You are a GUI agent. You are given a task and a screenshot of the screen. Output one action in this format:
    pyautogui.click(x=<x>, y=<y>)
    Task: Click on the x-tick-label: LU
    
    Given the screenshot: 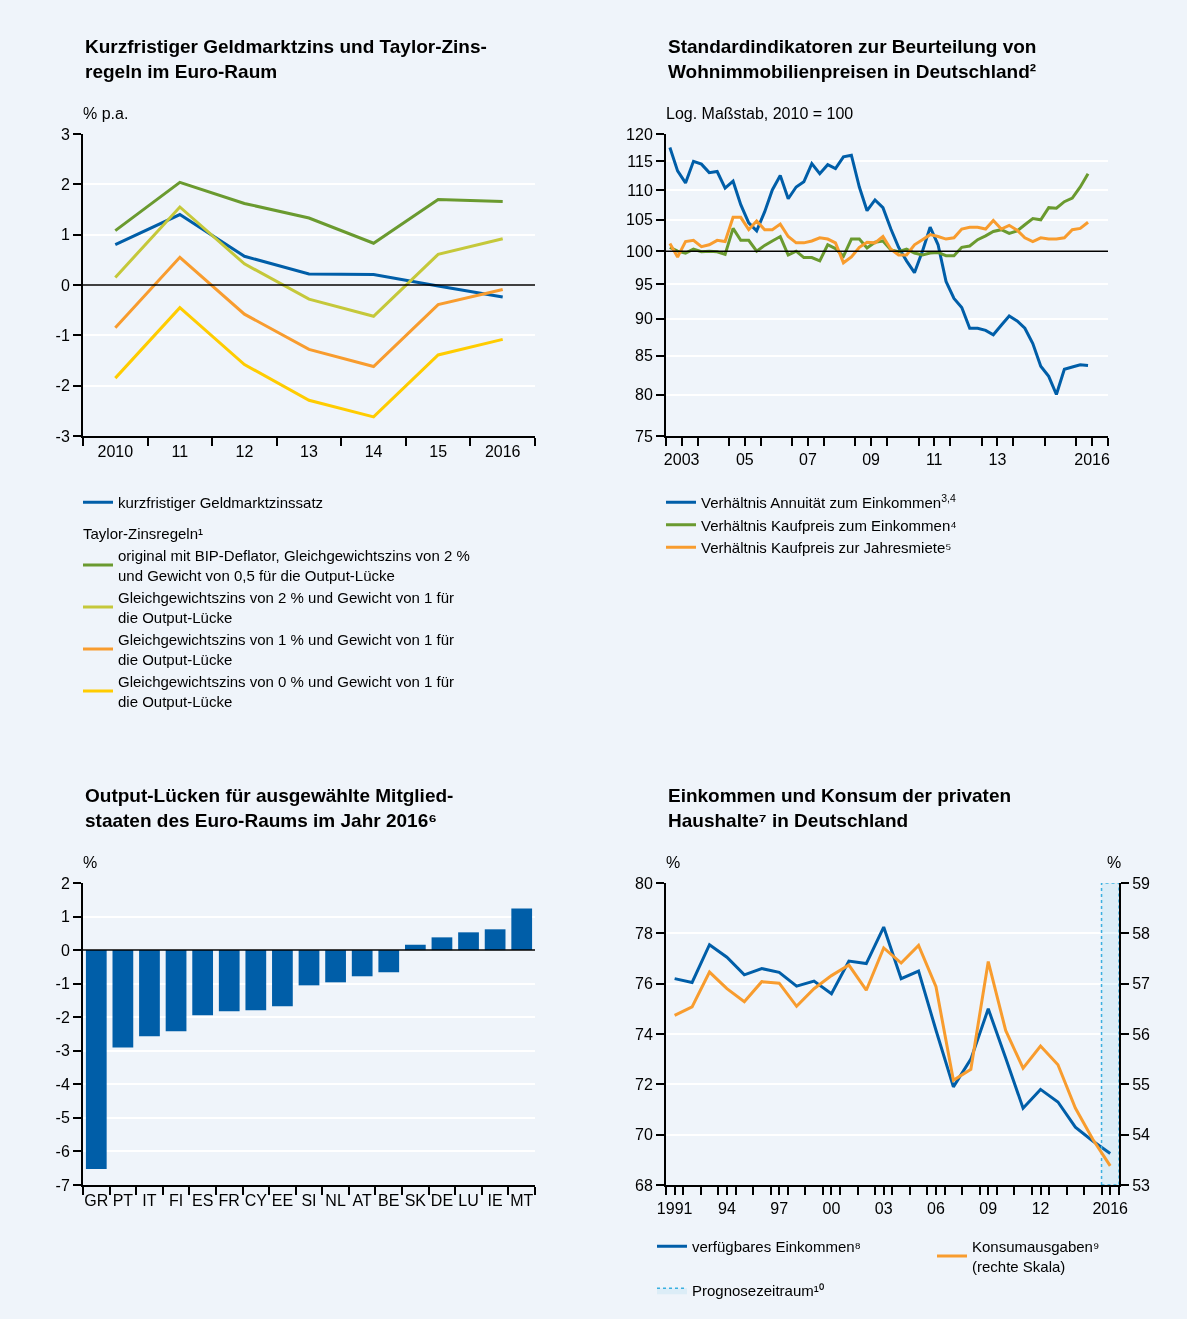 What is the action you would take?
    pyautogui.click(x=468, y=1201)
    